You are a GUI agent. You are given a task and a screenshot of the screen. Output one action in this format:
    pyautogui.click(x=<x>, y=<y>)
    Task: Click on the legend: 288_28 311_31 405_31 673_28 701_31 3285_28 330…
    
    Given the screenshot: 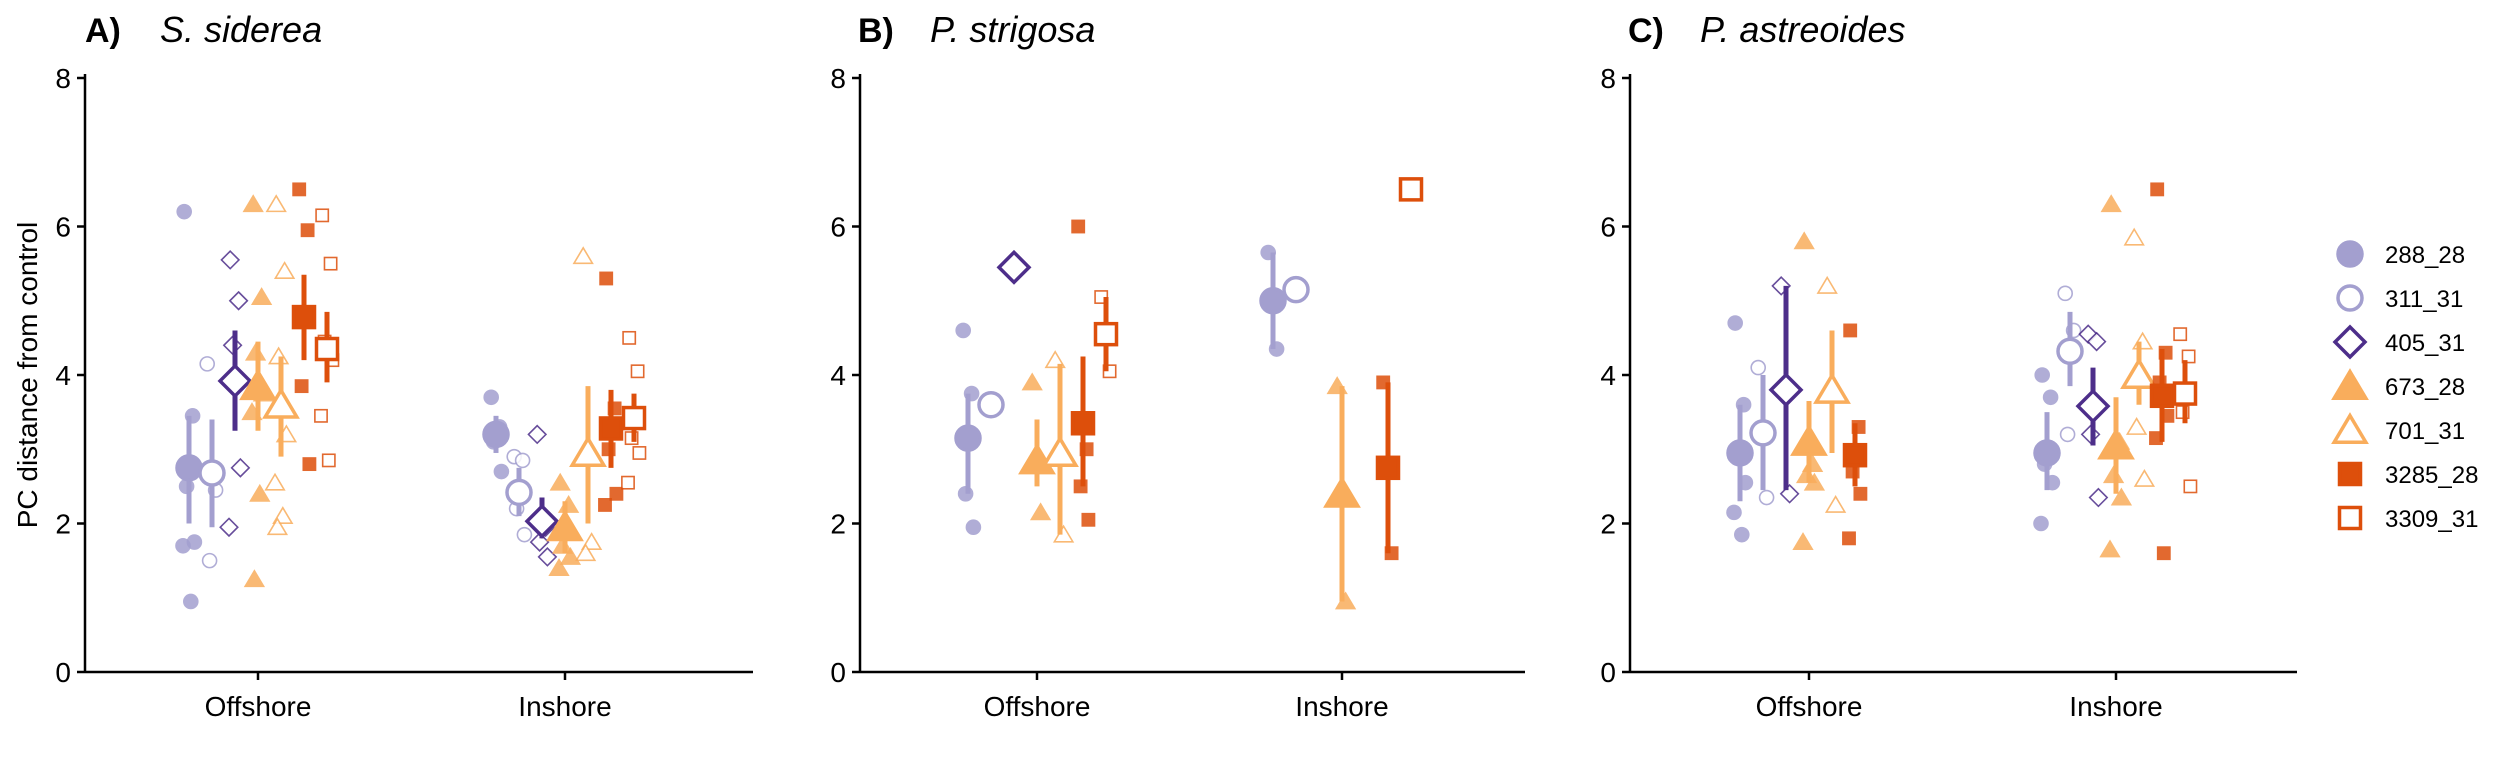 What is the action you would take?
    pyautogui.click(x=2404, y=386)
    